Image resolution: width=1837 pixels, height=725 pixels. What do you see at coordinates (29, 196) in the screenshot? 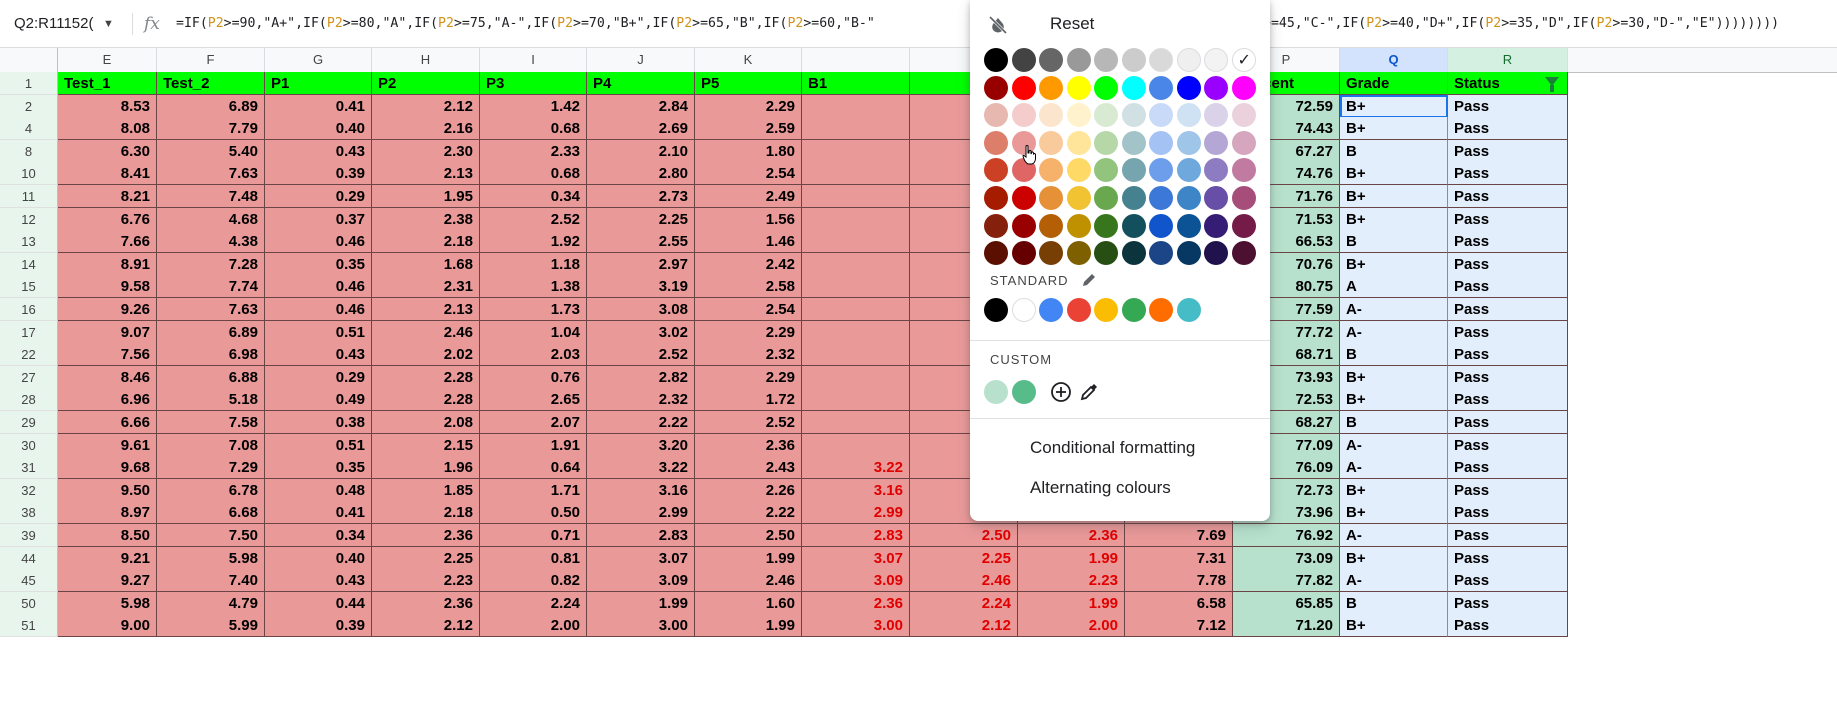
I see `row-number: 11` at bounding box center [29, 196].